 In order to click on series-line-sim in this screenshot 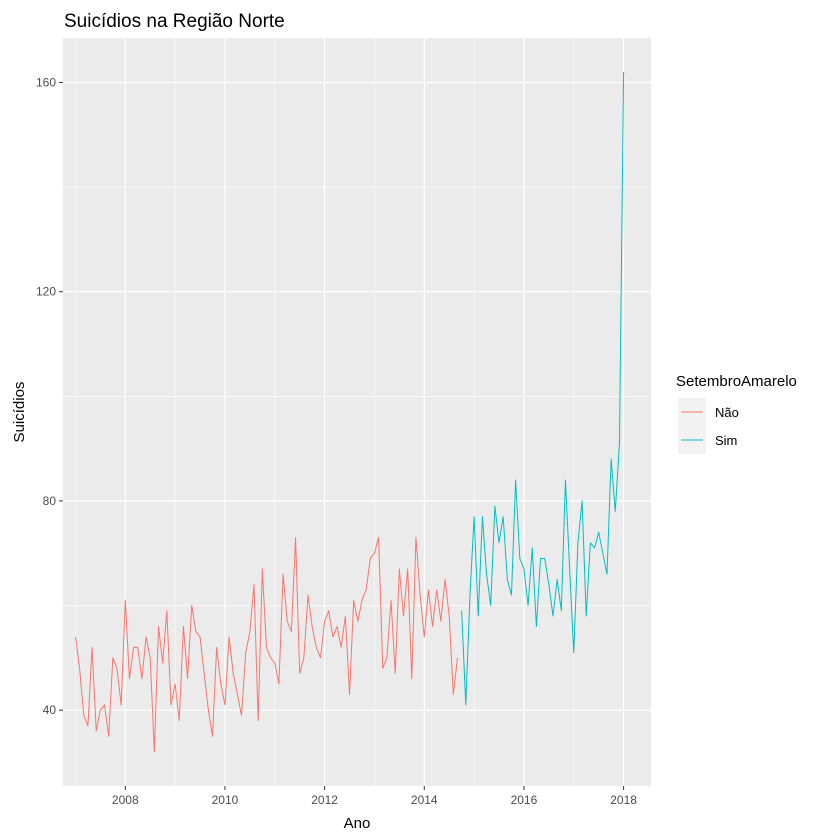, I will do `click(543, 388)`.